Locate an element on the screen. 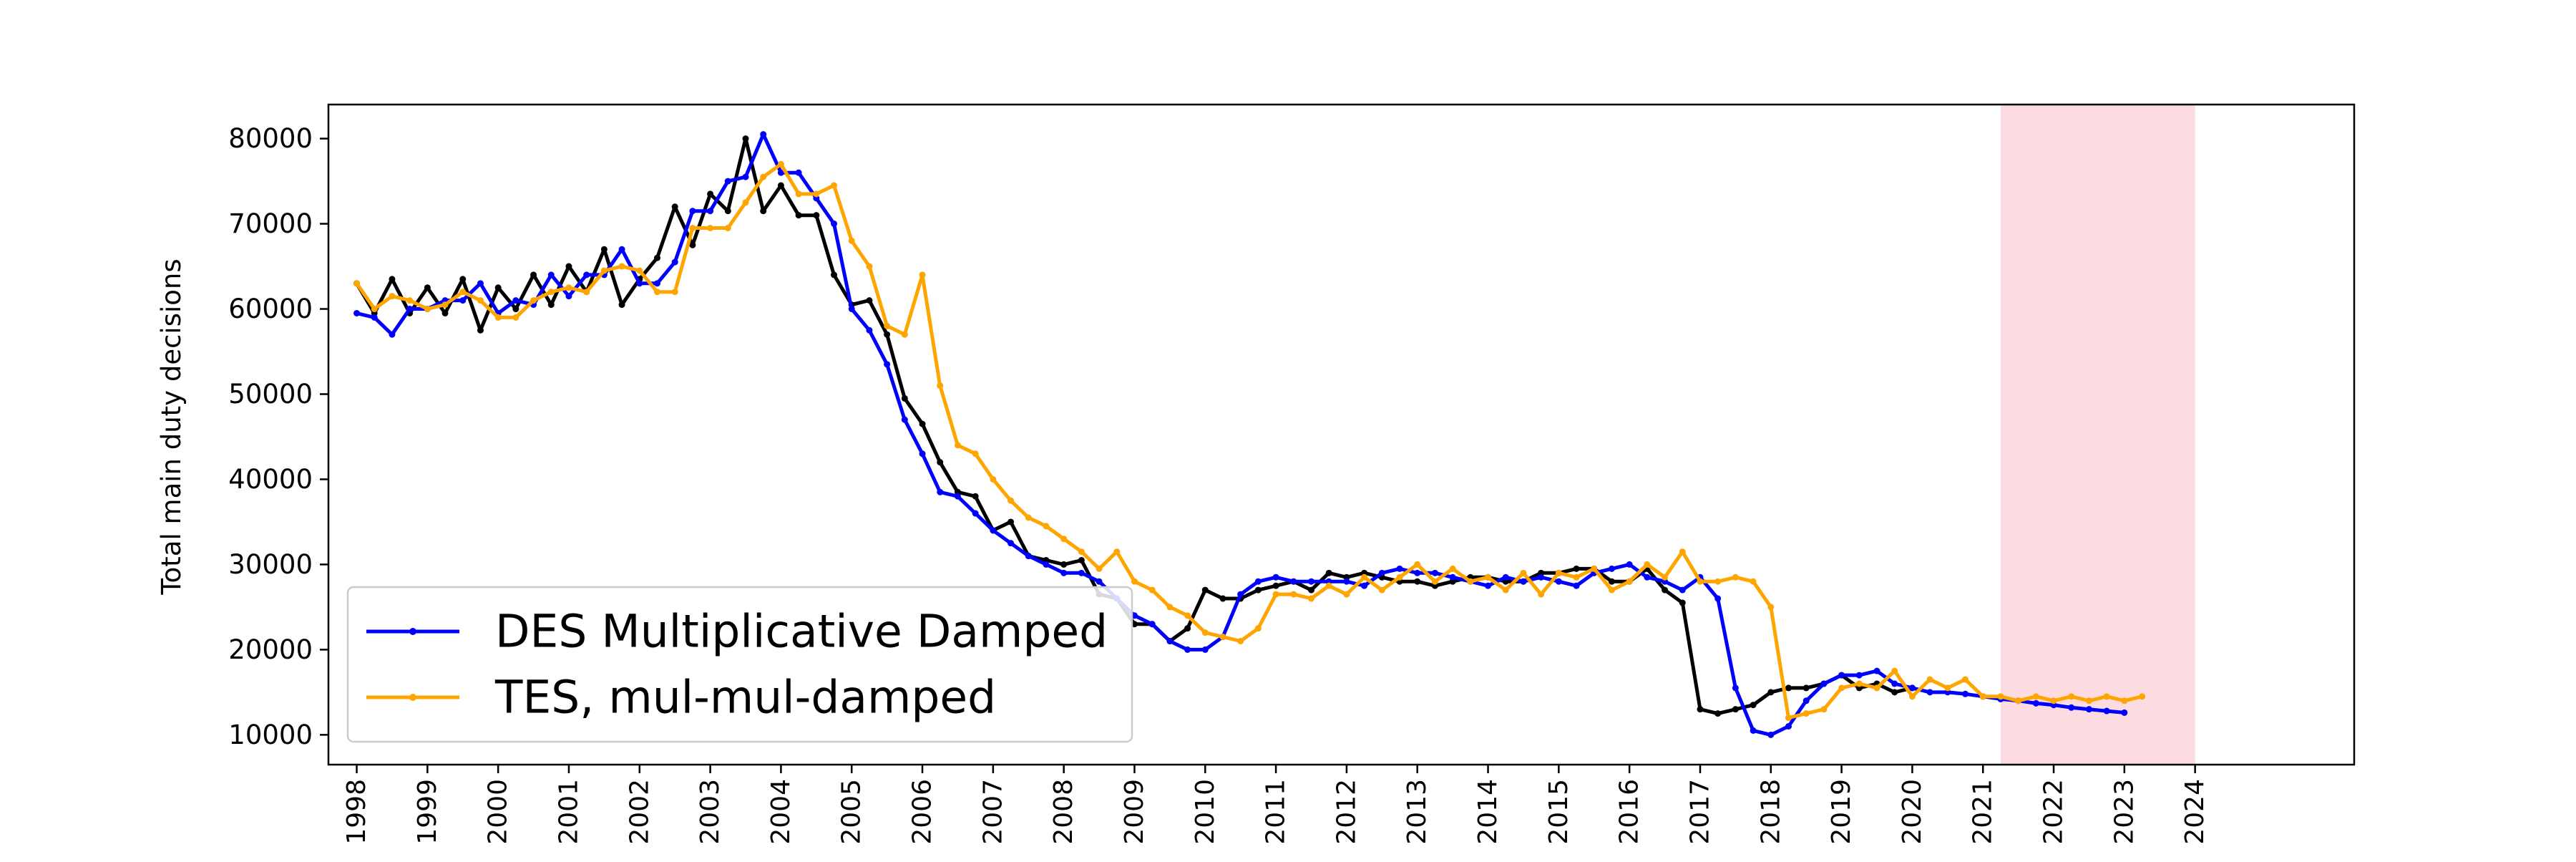 The height and width of the screenshot is (862, 2576). y-tick-label: 40000 is located at coordinates (270, 479).